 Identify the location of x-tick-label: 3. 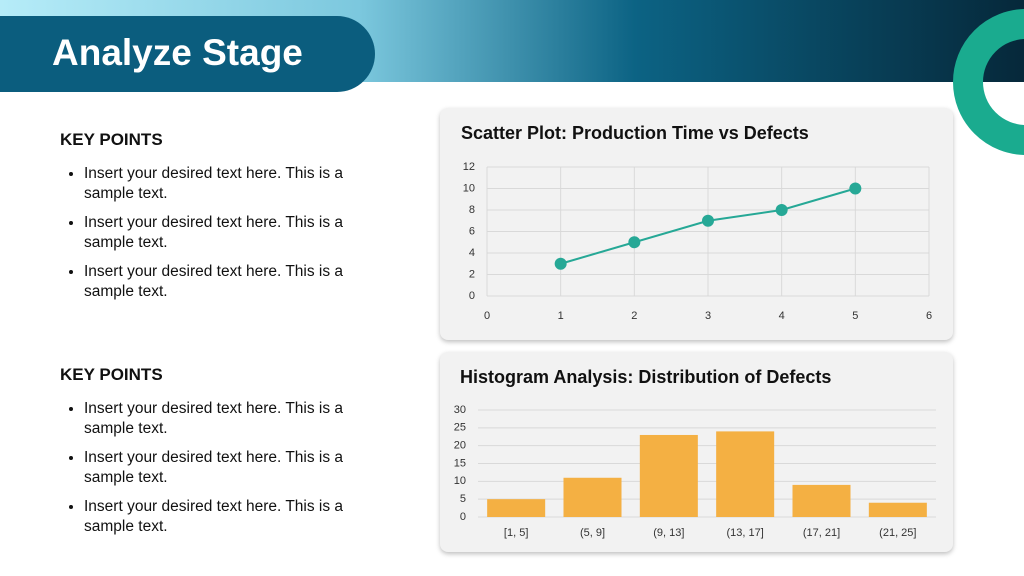
(708, 316).